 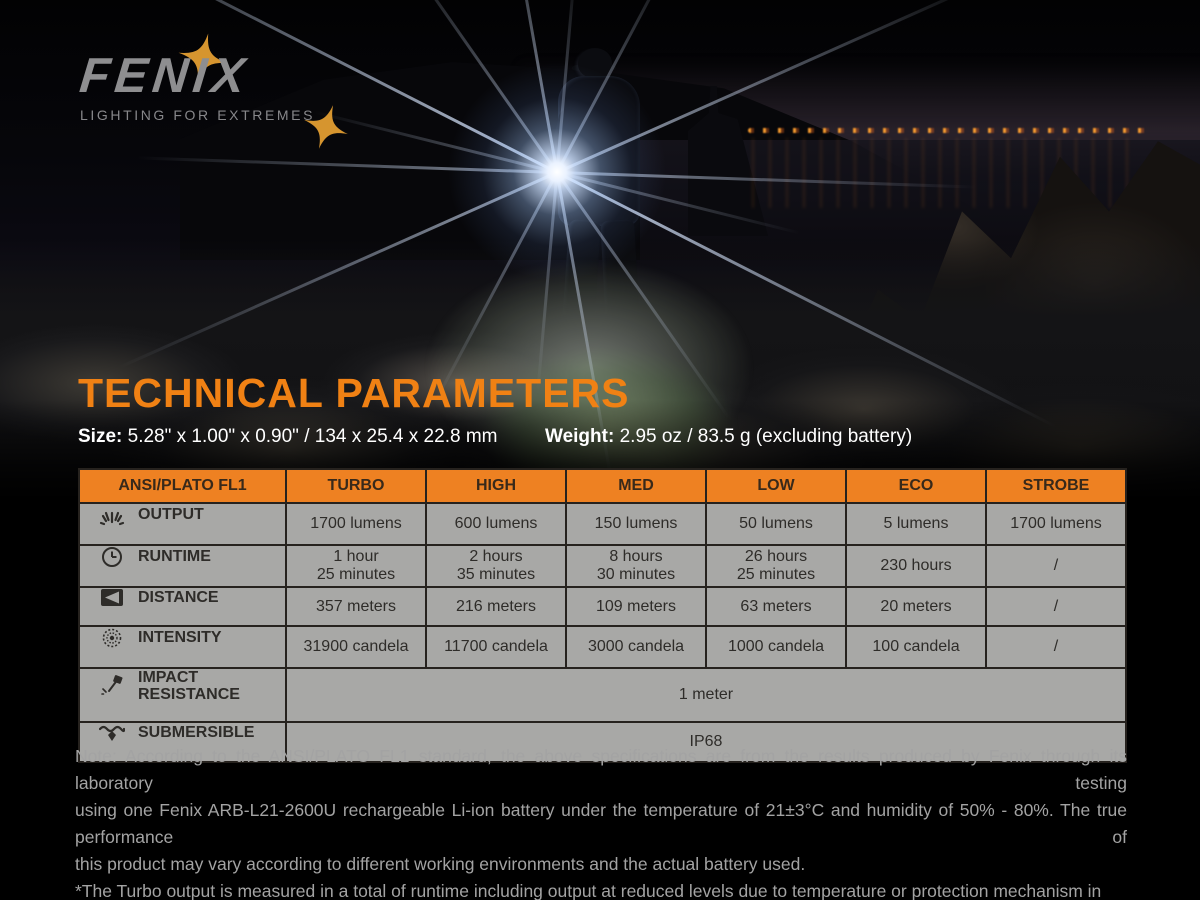 I want to click on header-turbo: TURBO, so click(x=356, y=486).